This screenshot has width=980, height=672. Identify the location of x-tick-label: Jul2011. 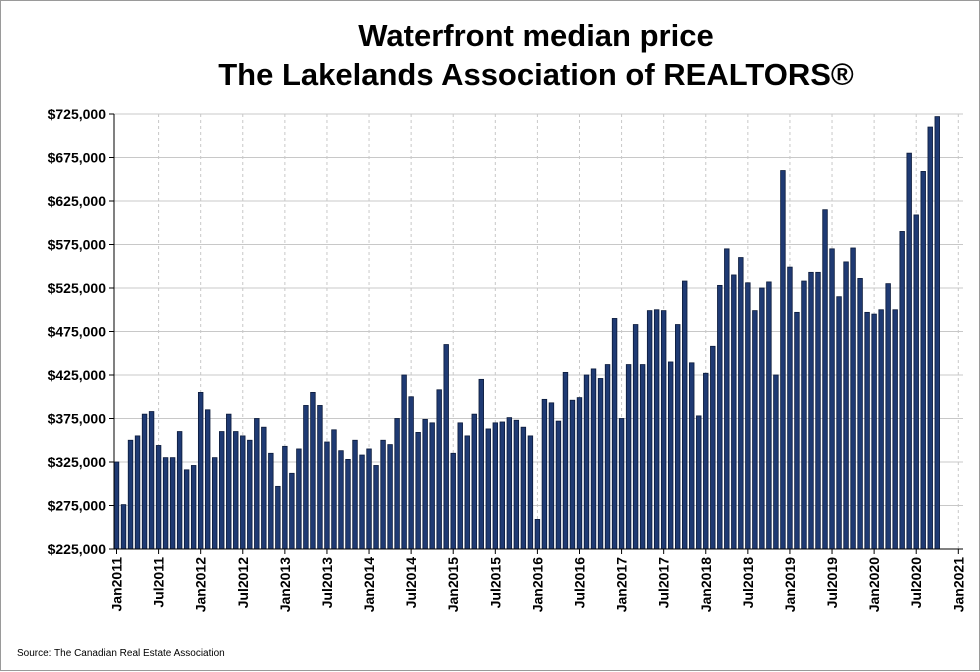
(159, 582).